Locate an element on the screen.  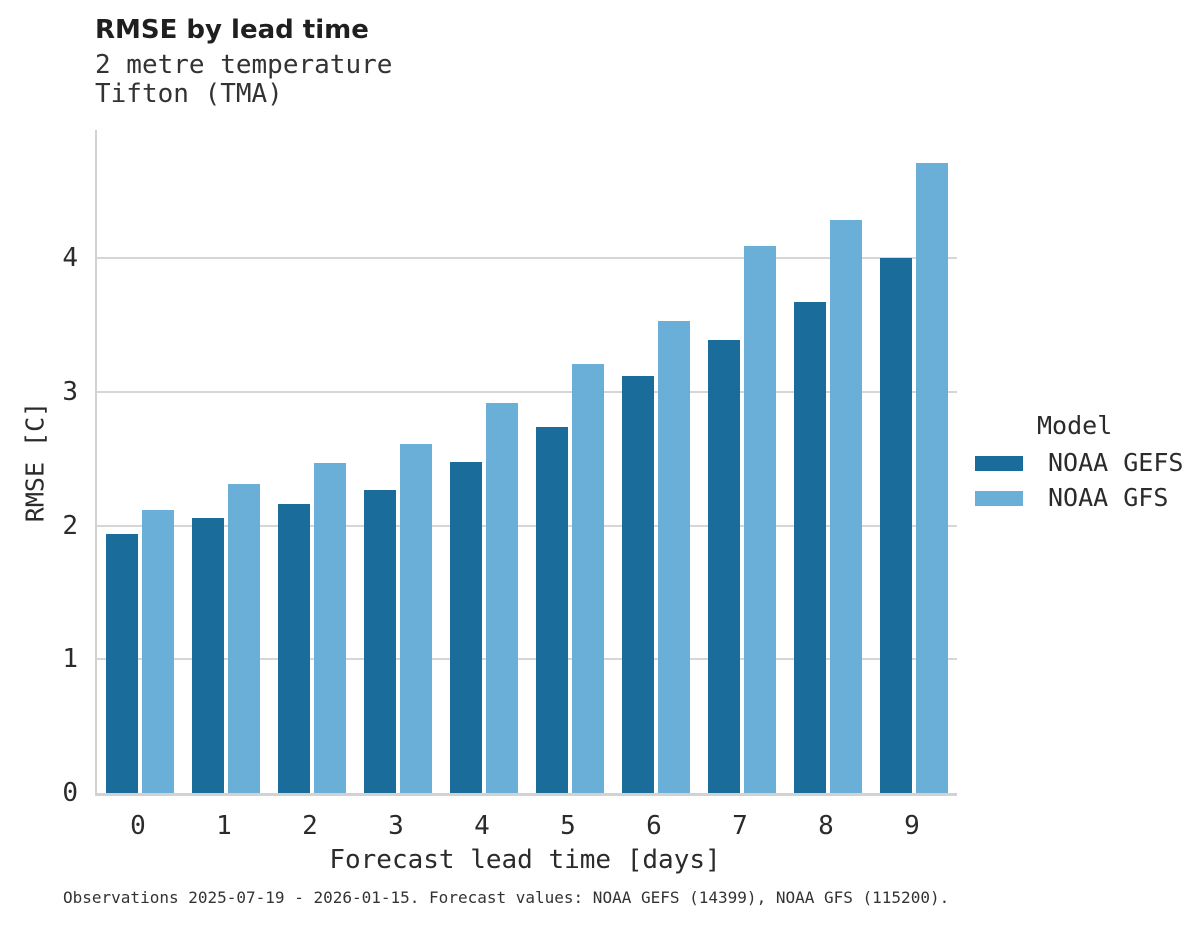
x-tick-label-5: 5 is located at coordinates (568, 826).